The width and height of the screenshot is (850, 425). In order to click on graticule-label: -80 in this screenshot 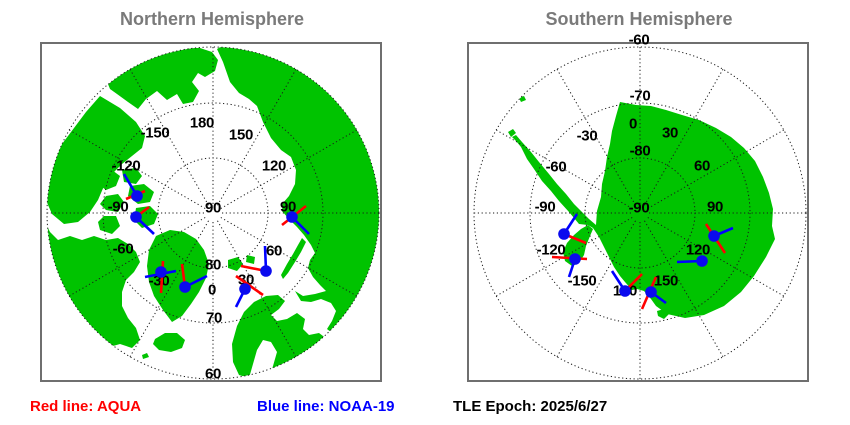, I will do `click(640, 151)`.